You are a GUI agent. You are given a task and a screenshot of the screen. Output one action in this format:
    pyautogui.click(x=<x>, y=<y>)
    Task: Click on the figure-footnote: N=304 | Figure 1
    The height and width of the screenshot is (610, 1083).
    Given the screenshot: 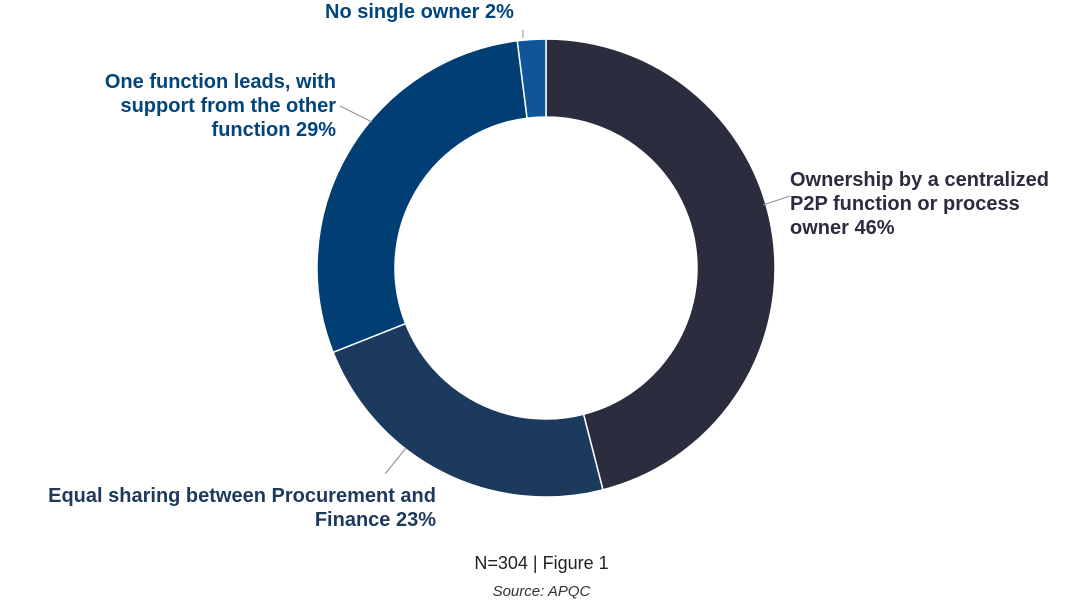 What is the action you would take?
    pyautogui.click(x=541, y=563)
    